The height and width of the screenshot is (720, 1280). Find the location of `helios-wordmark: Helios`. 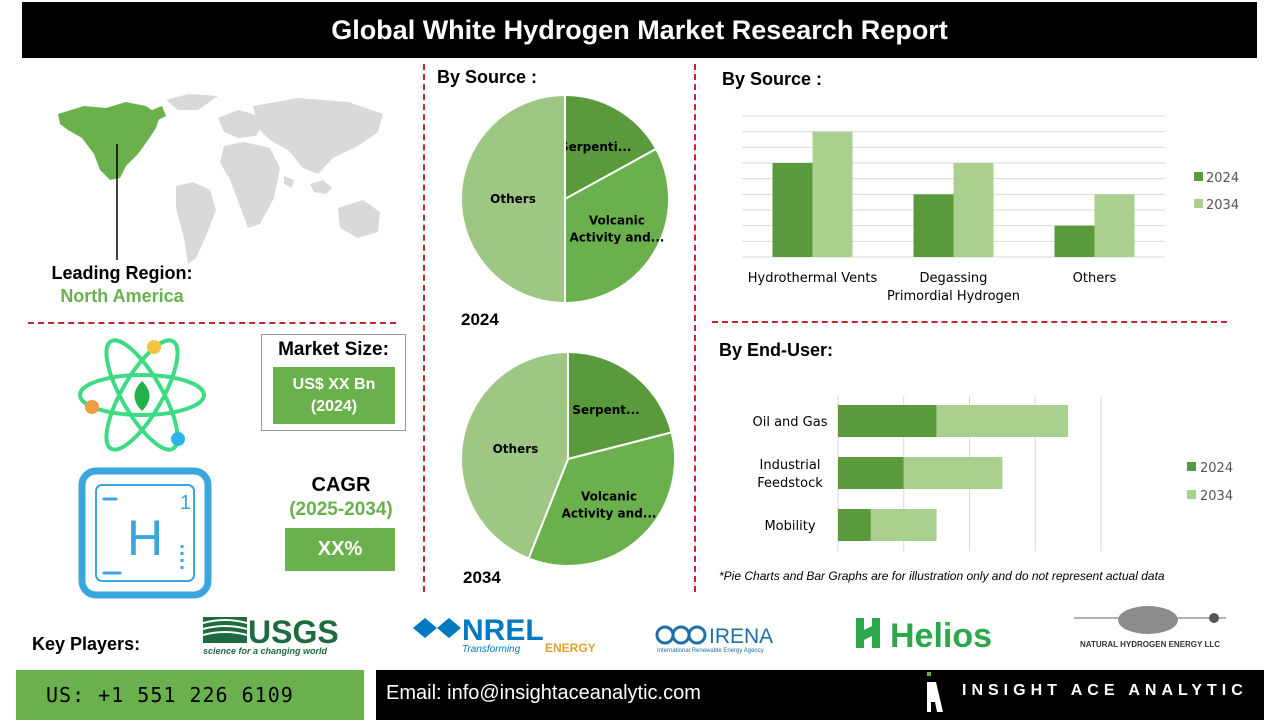

helios-wordmark: Helios is located at coordinates (941, 635).